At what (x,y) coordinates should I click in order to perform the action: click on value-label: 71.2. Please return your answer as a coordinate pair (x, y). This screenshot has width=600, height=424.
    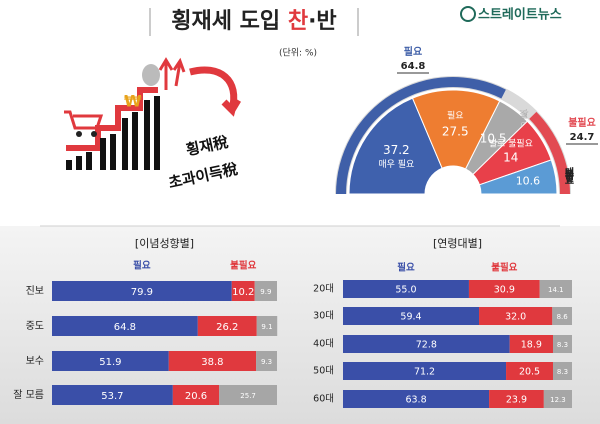
    Looking at the image, I should click on (424, 372).